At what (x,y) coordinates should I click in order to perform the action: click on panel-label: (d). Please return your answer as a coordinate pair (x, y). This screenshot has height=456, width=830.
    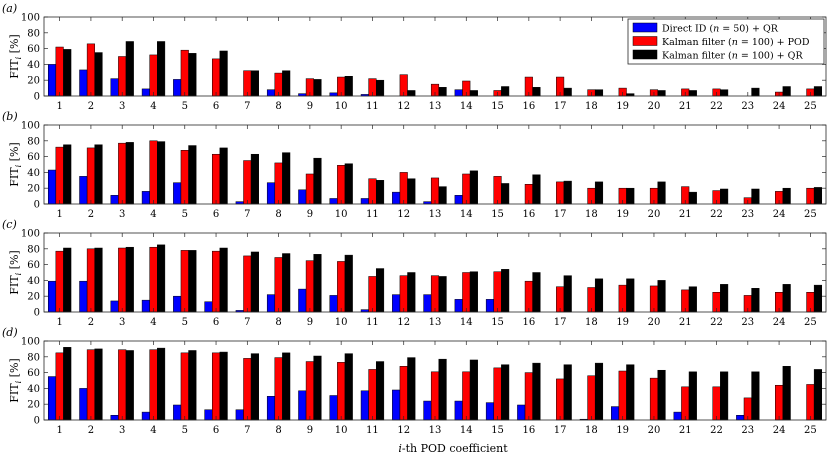
    Looking at the image, I should click on (10, 332).